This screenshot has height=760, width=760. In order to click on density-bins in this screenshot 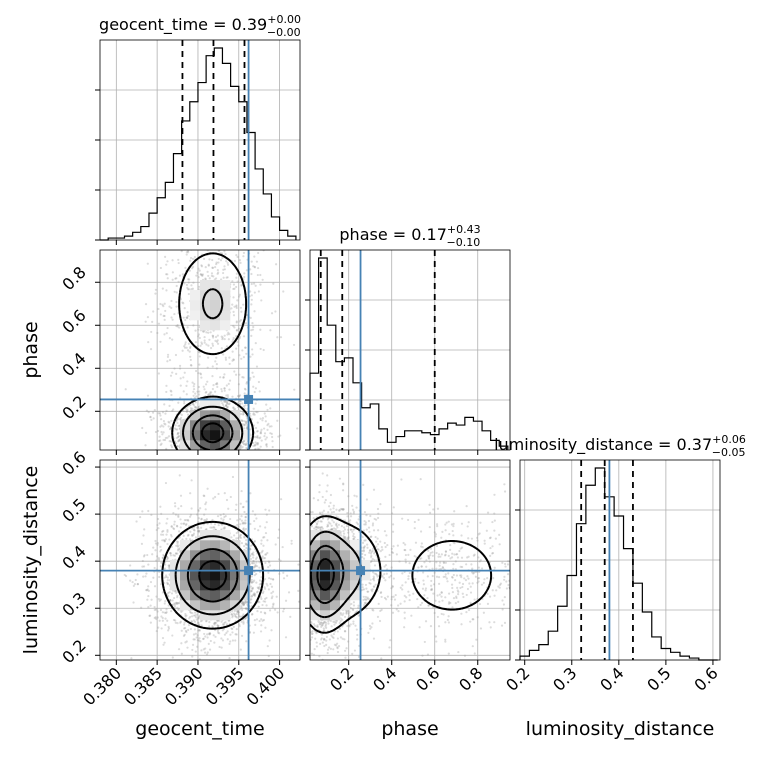, I will do `click(215, 365)`.